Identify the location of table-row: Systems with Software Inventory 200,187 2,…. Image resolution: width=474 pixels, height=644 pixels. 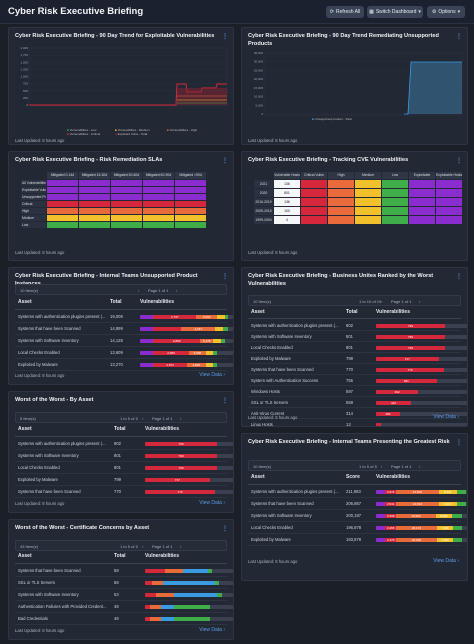
(357, 516).